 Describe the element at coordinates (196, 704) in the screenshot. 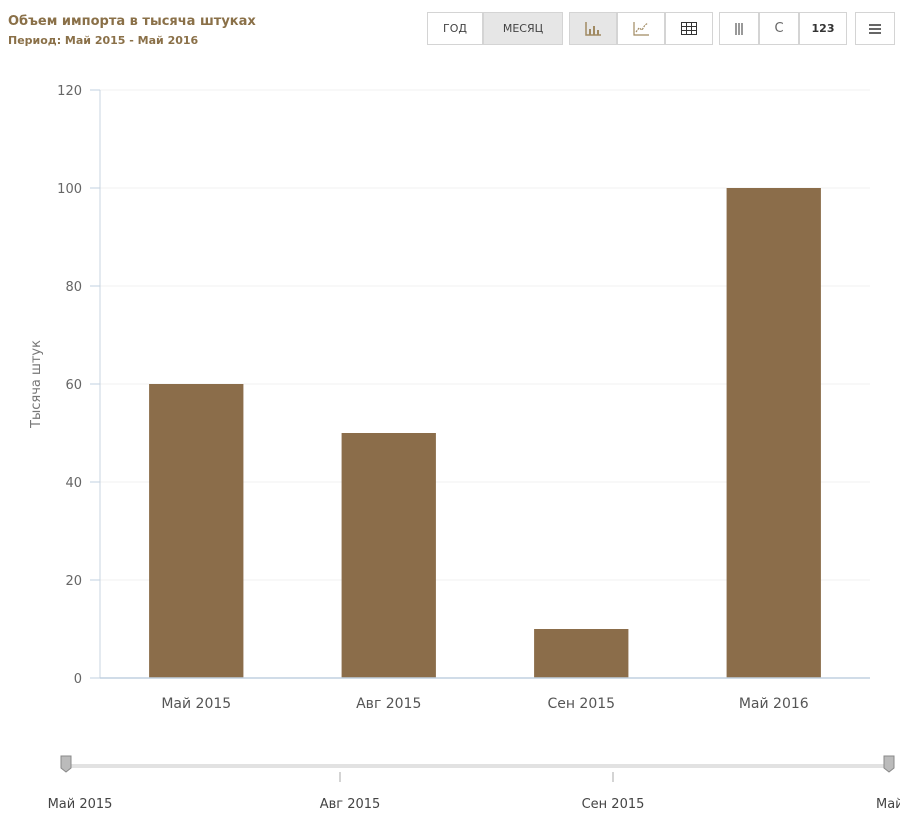

I see `x-tick-label: Май 2015` at that location.